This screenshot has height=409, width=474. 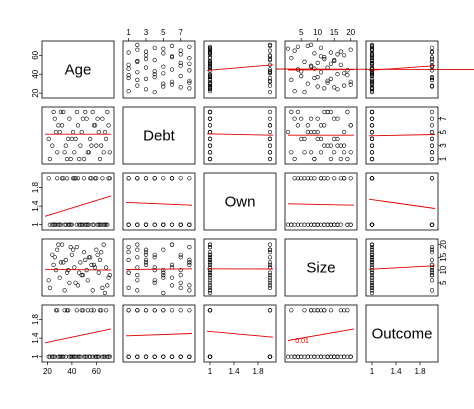 I want to click on panel-own-vs-size, so click(x=321, y=201).